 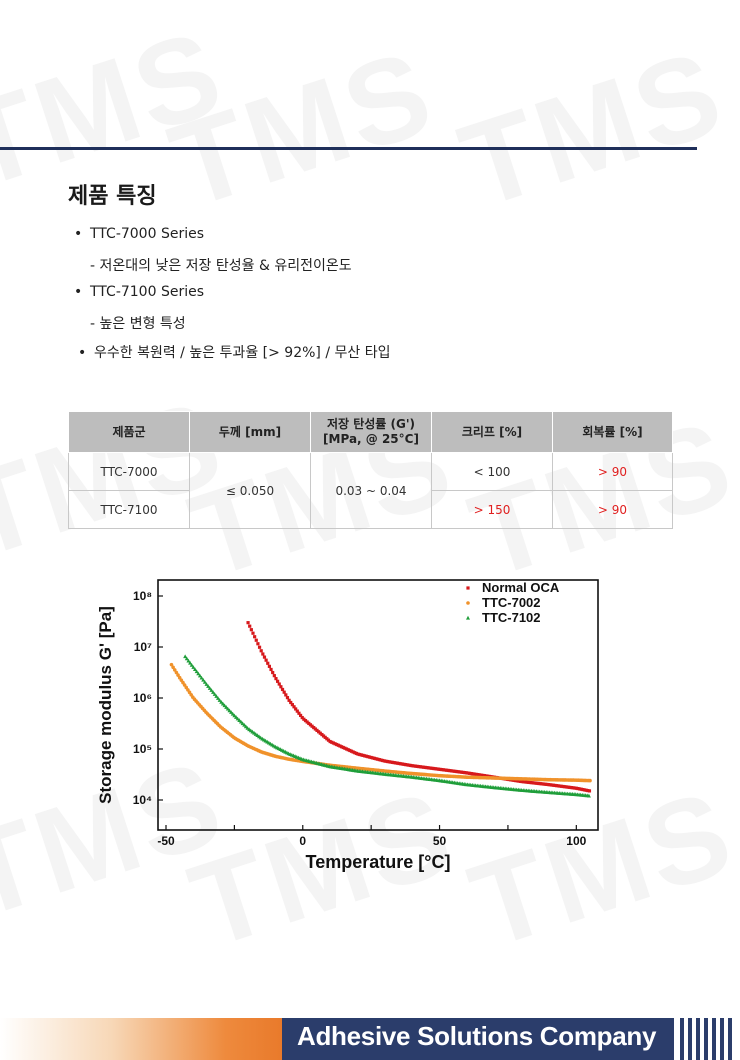 What do you see at coordinates (492, 471) in the screenshot?
I see `cell-creep: < 100` at bounding box center [492, 471].